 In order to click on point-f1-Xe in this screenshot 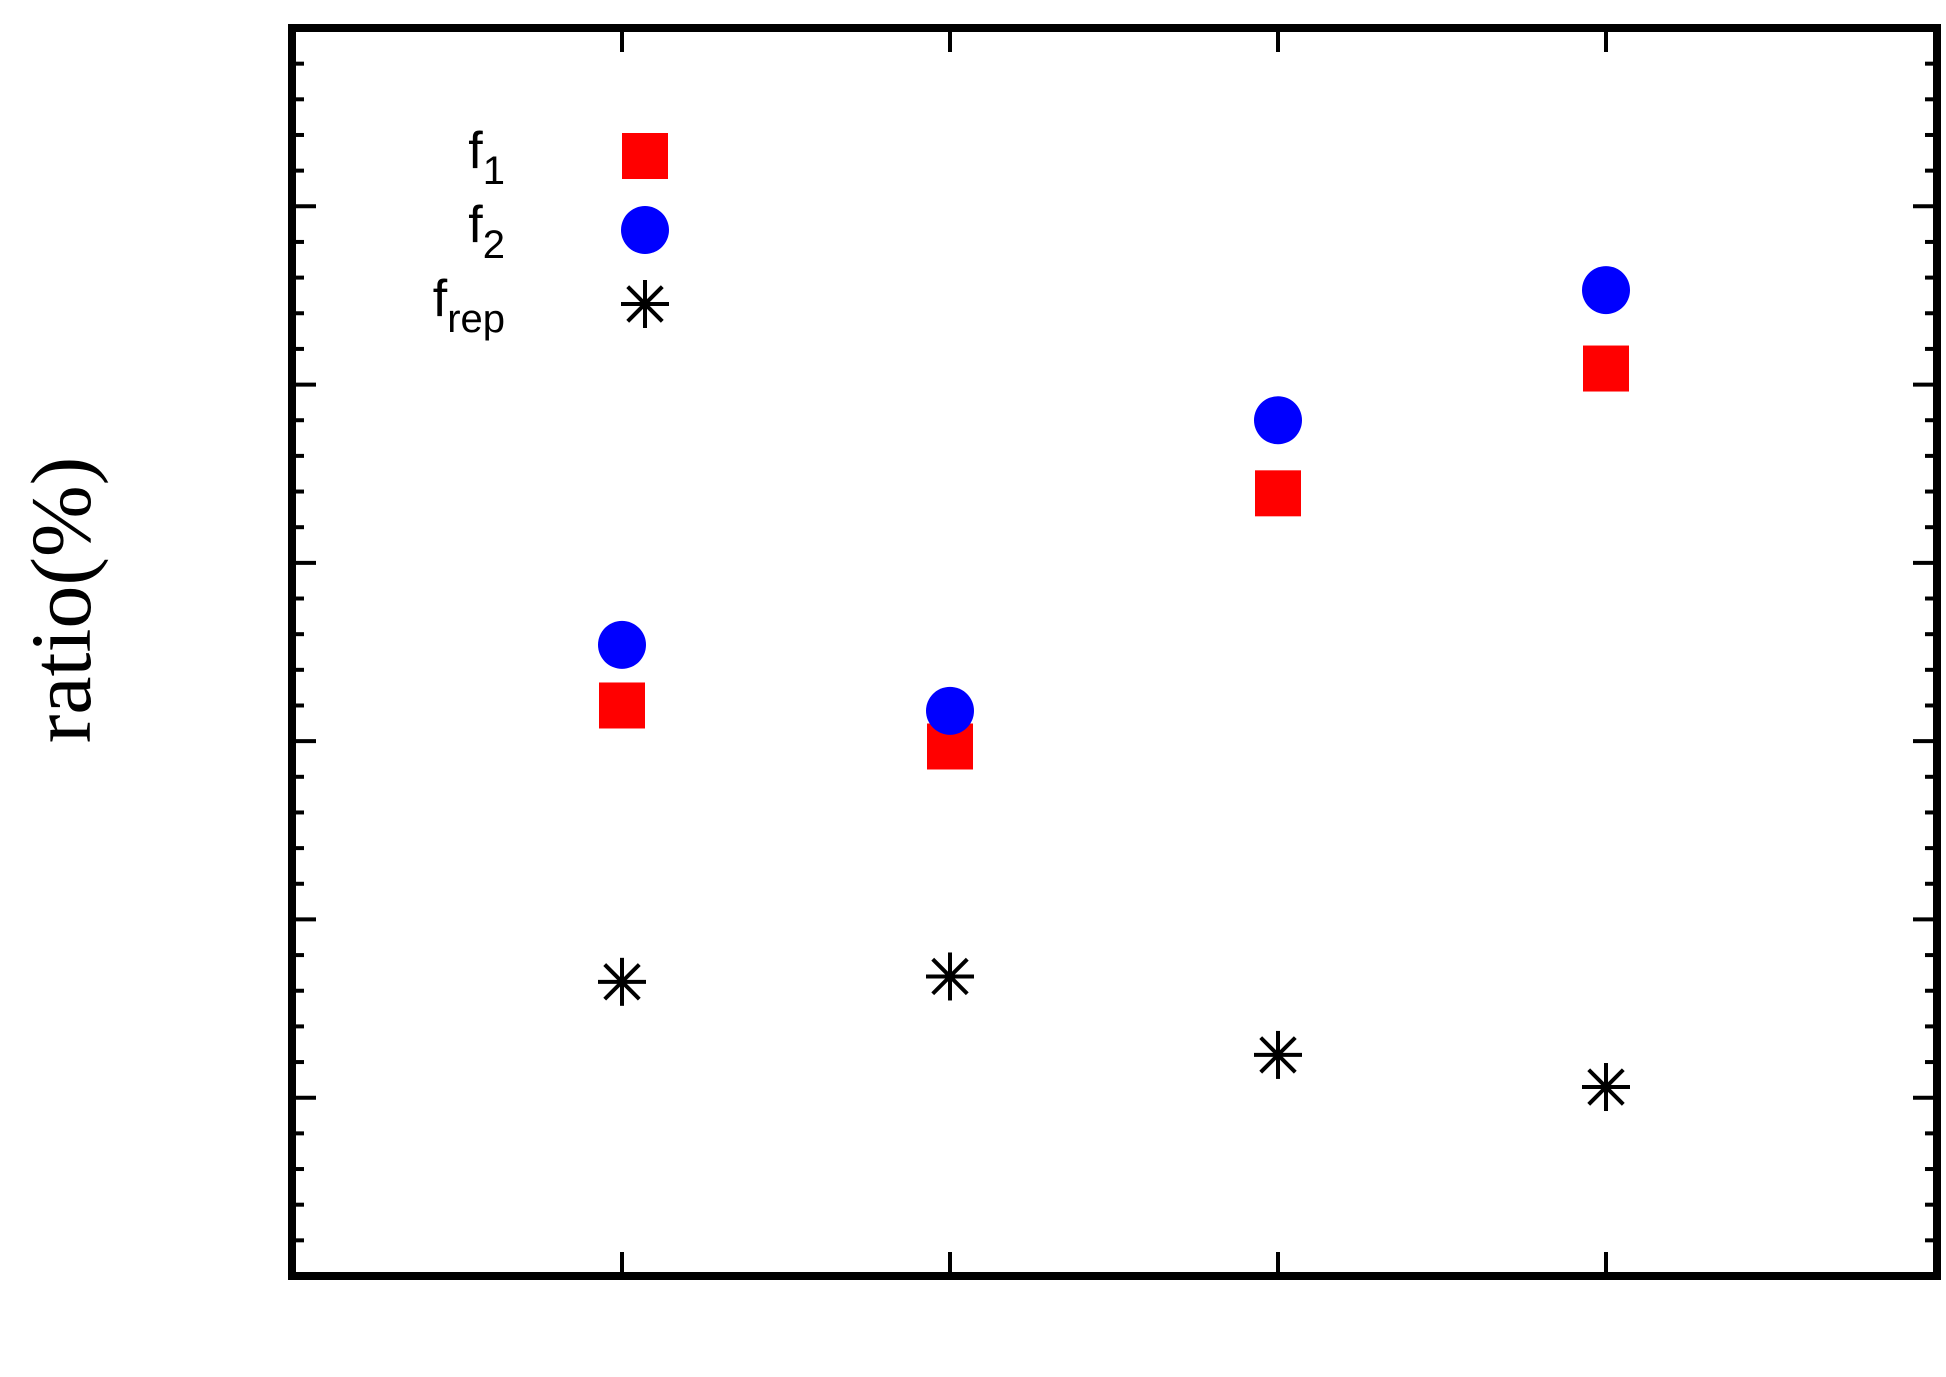, I will do `click(1606, 368)`.